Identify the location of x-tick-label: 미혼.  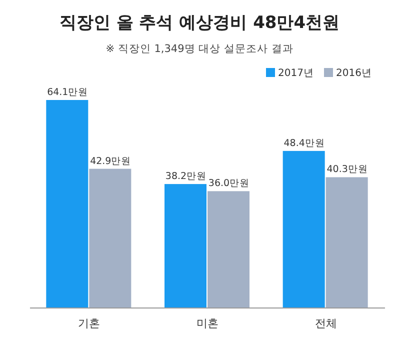
(207, 323).